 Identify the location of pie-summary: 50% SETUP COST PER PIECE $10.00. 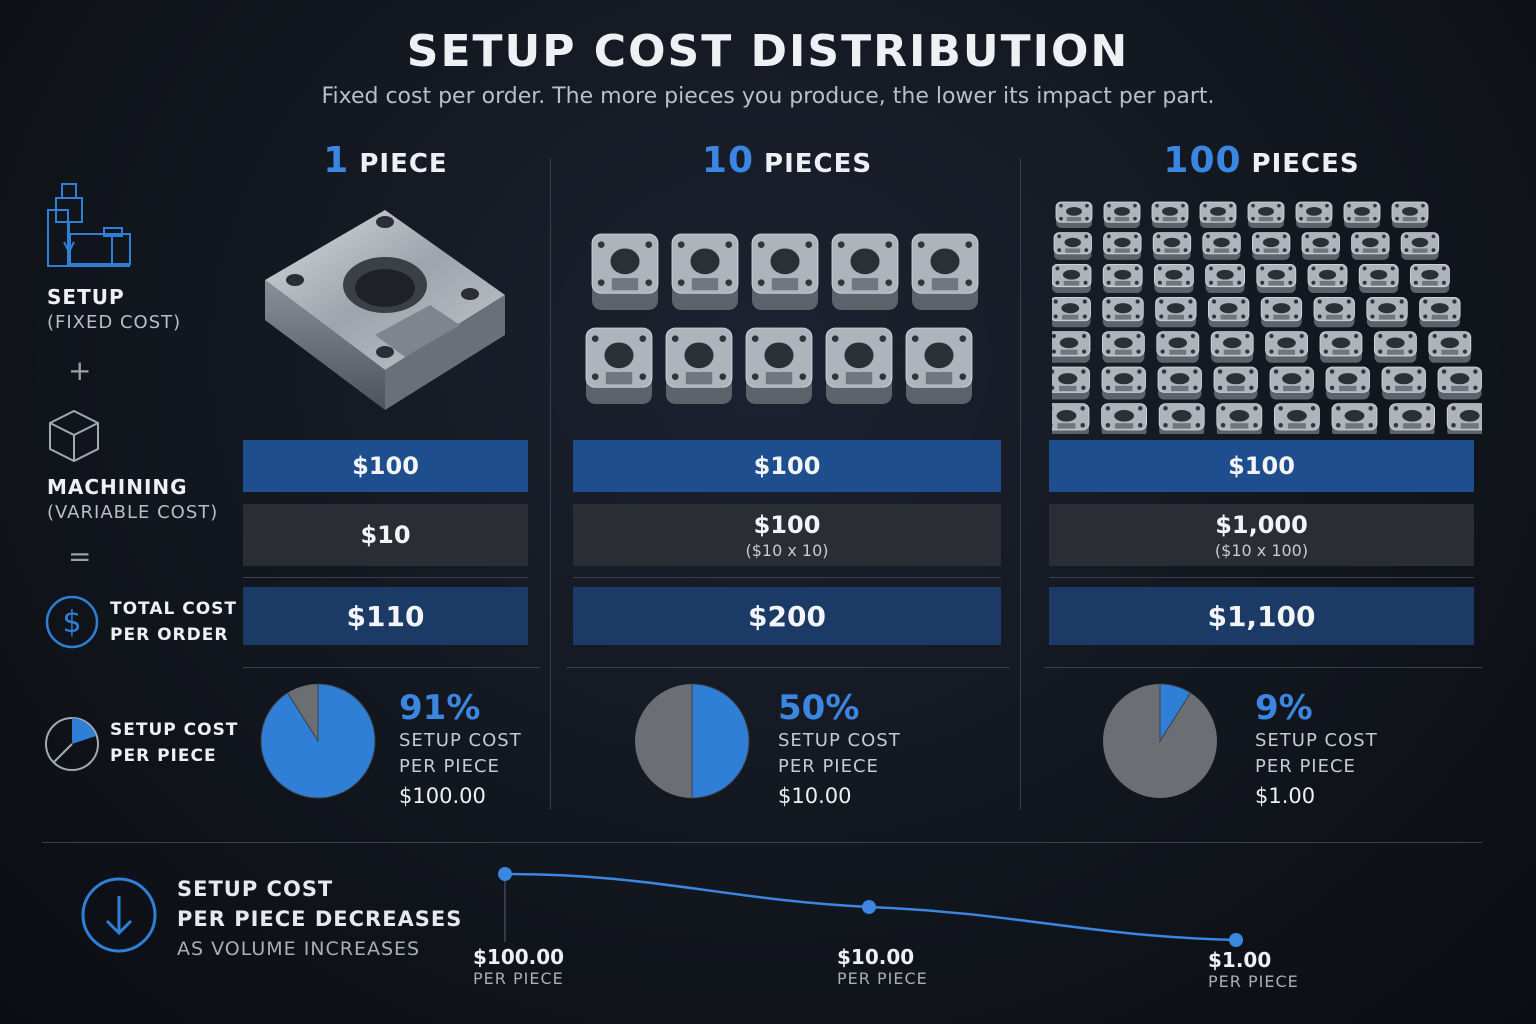
(839, 748).